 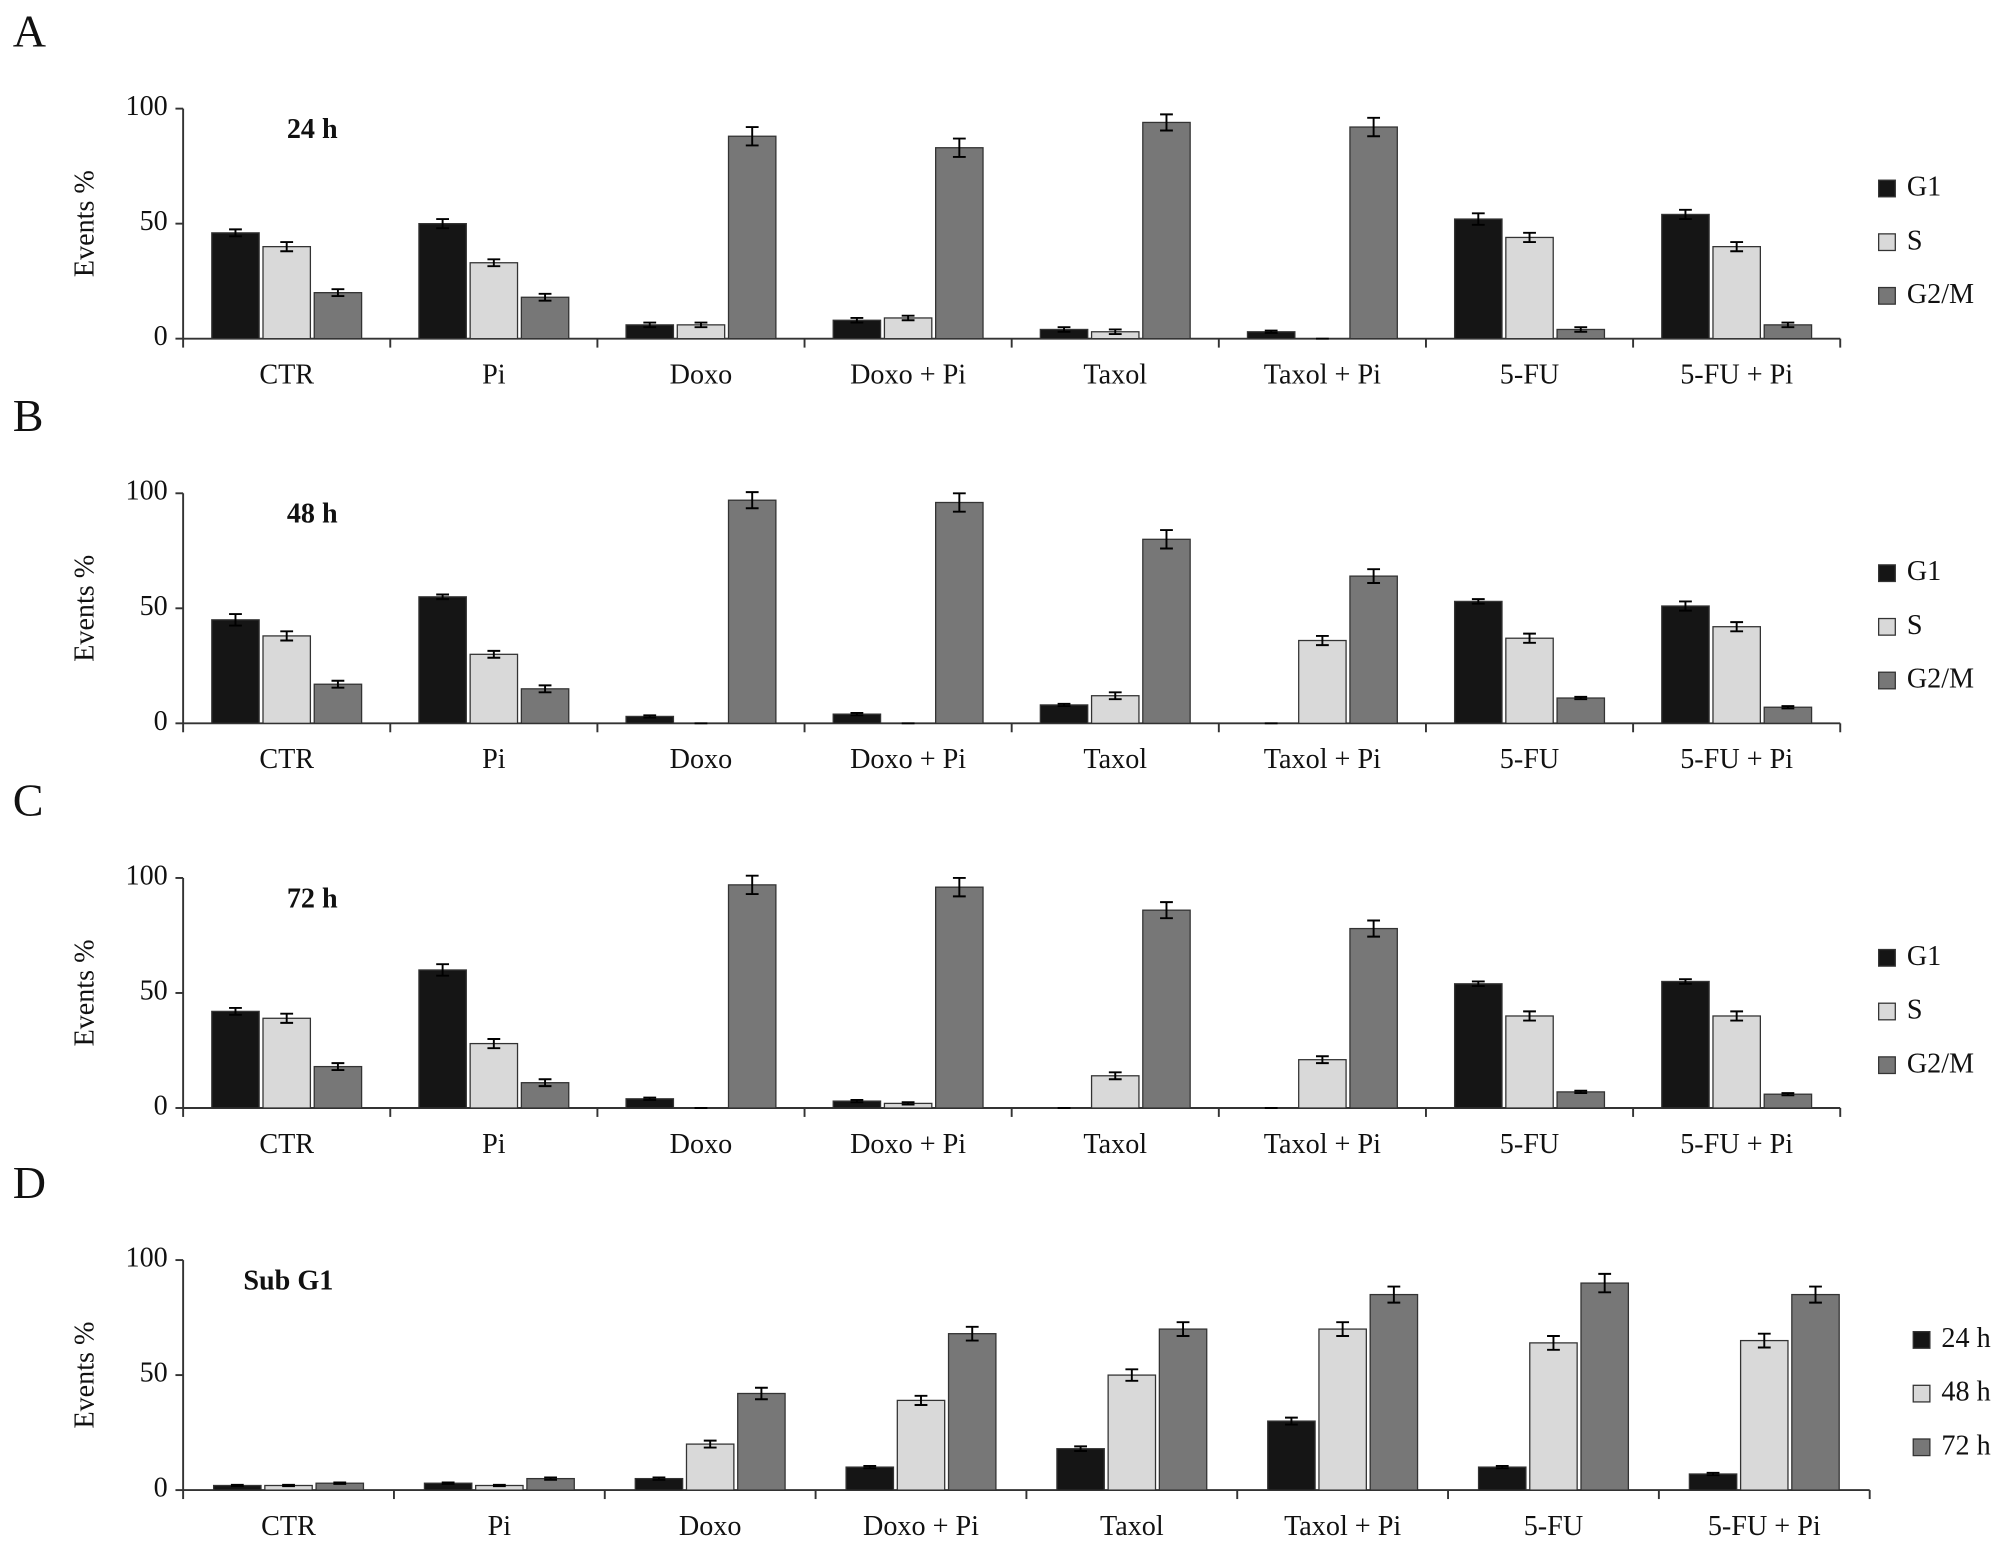 What do you see at coordinates (1115, 374) in the screenshot?
I see `x-tick-label: Taxol` at bounding box center [1115, 374].